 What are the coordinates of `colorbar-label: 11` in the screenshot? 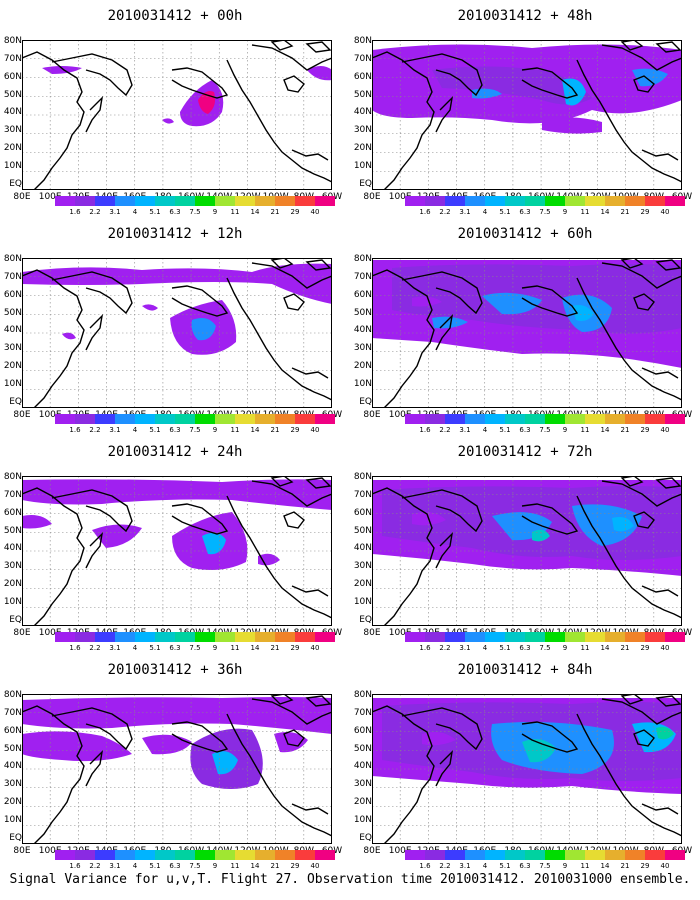 It's located at (585, 866).